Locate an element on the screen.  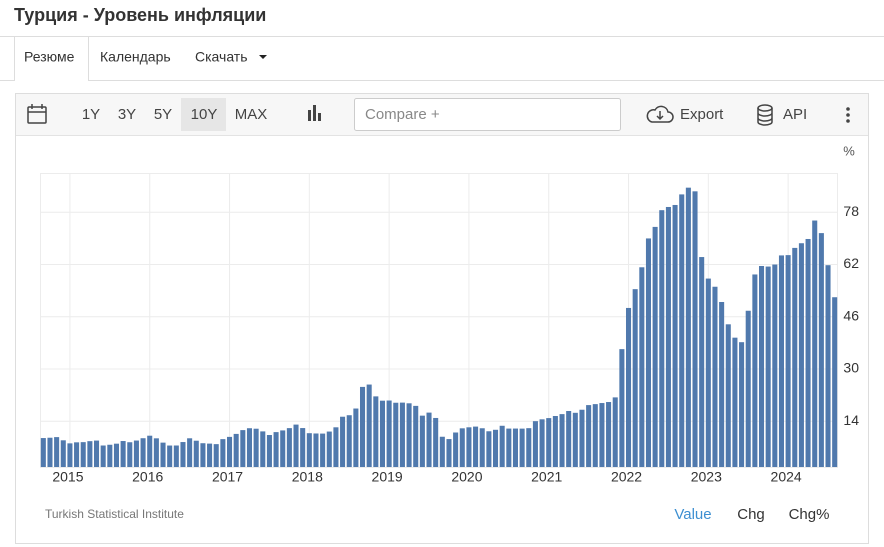
tab: Календарь is located at coordinates (135, 57).